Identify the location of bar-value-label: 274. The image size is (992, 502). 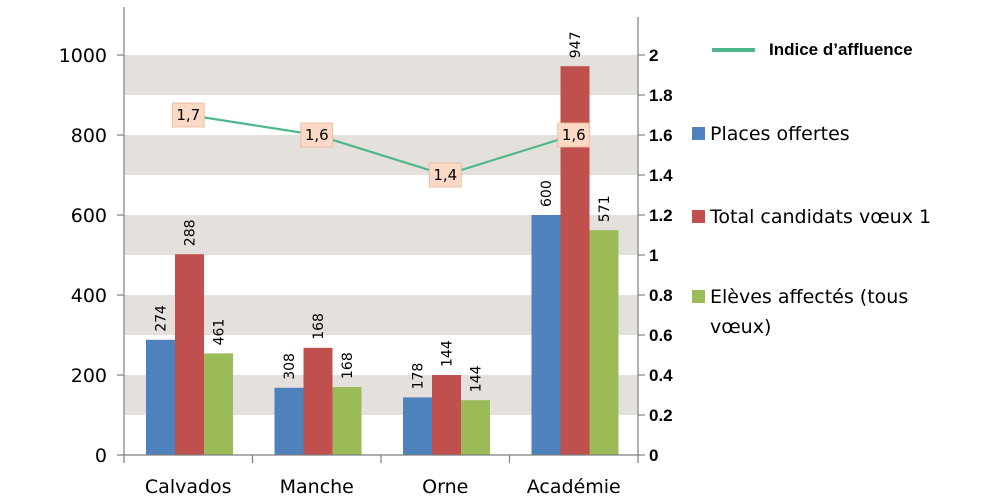
(162, 318).